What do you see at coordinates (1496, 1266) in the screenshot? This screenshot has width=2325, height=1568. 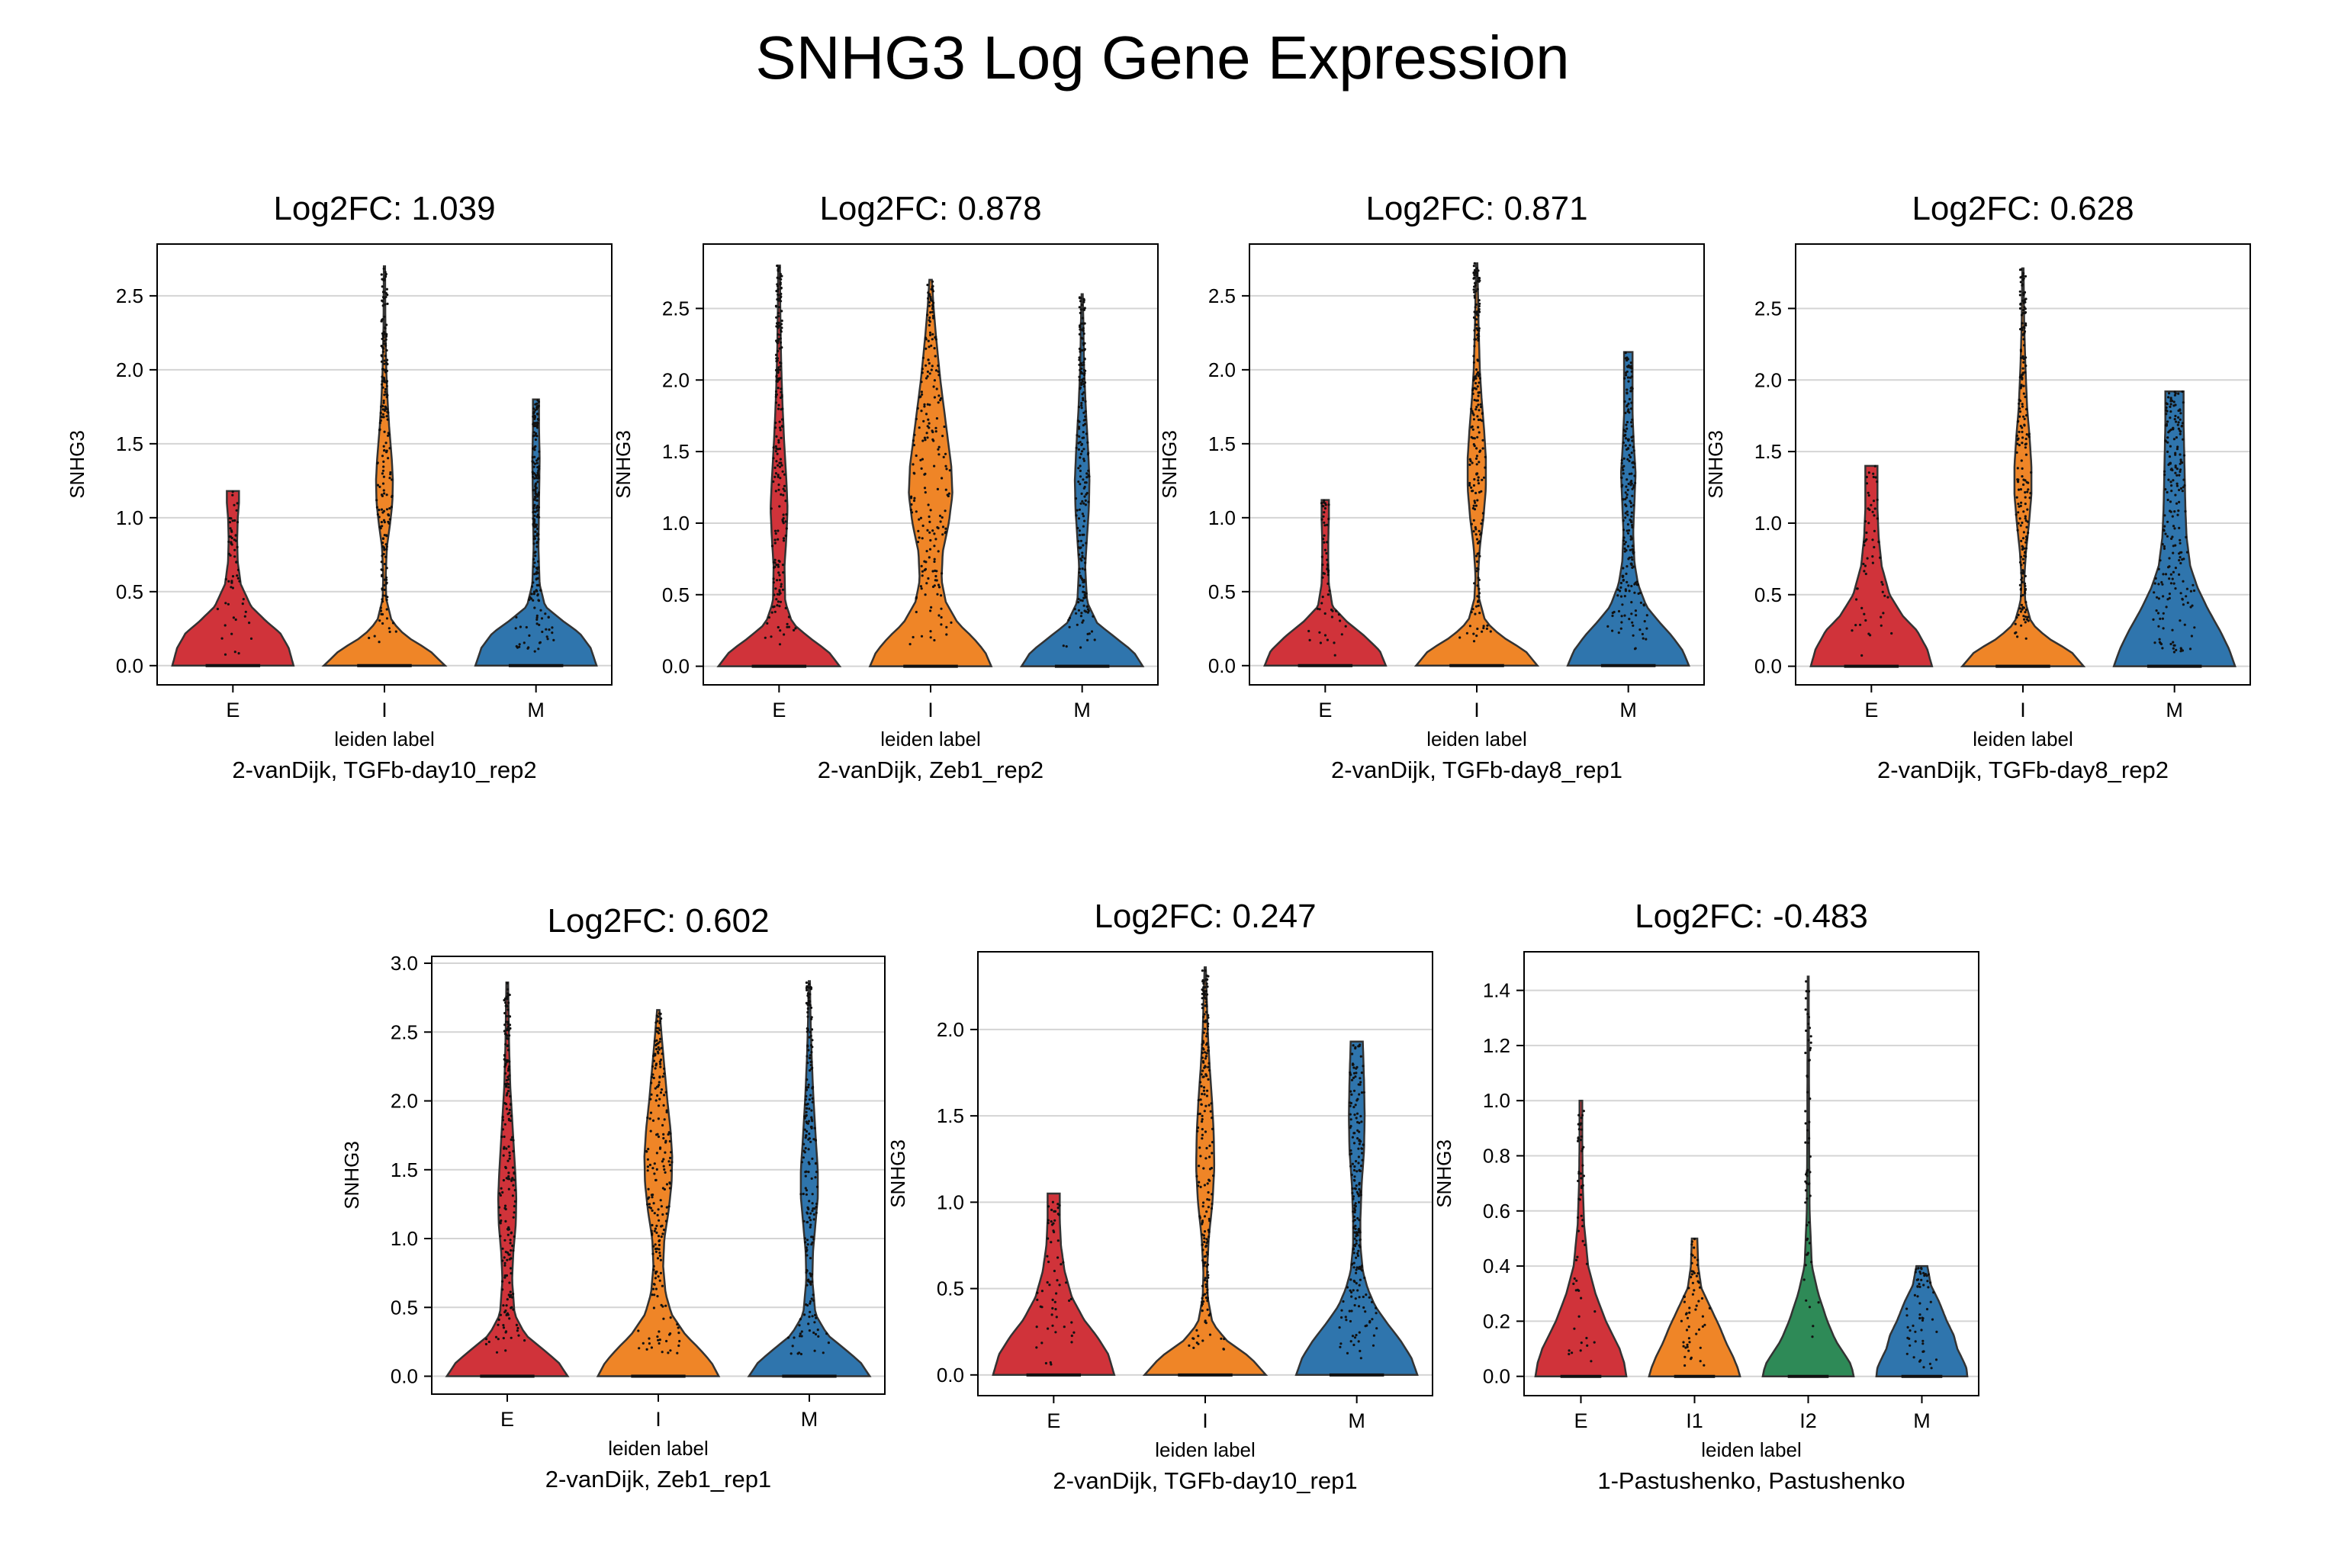 I see `y-tick-label: 0.4` at bounding box center [1496, 1266].